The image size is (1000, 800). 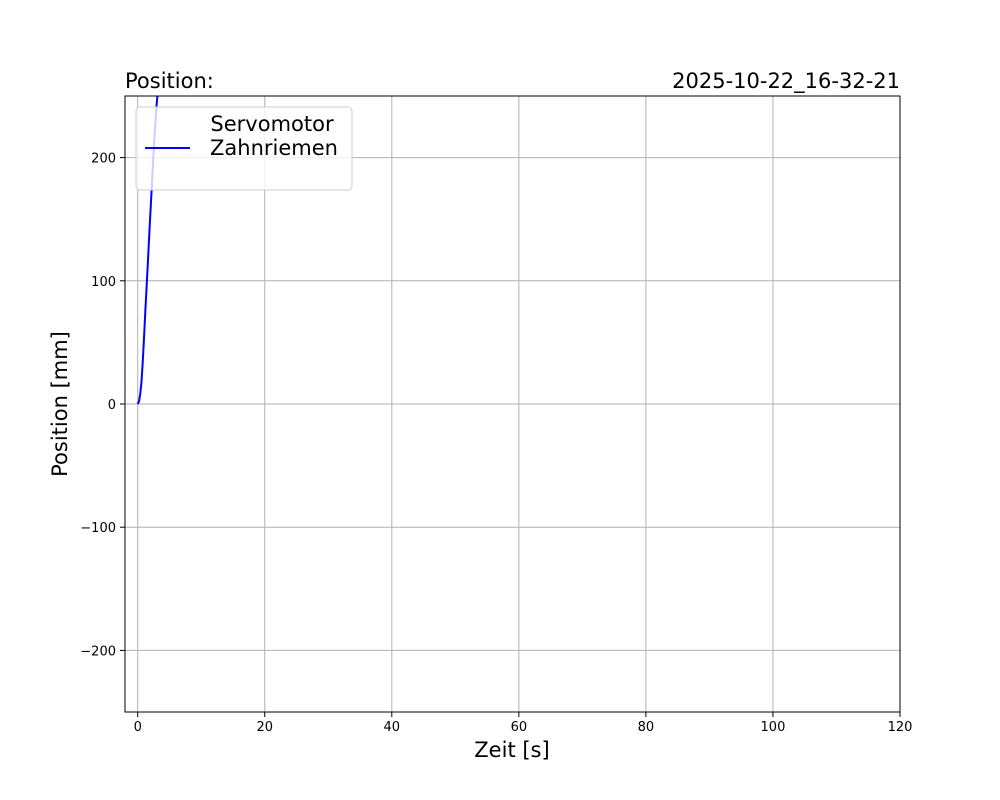 I want to click on x-tick-label: 100, so click(x=773, y=727).